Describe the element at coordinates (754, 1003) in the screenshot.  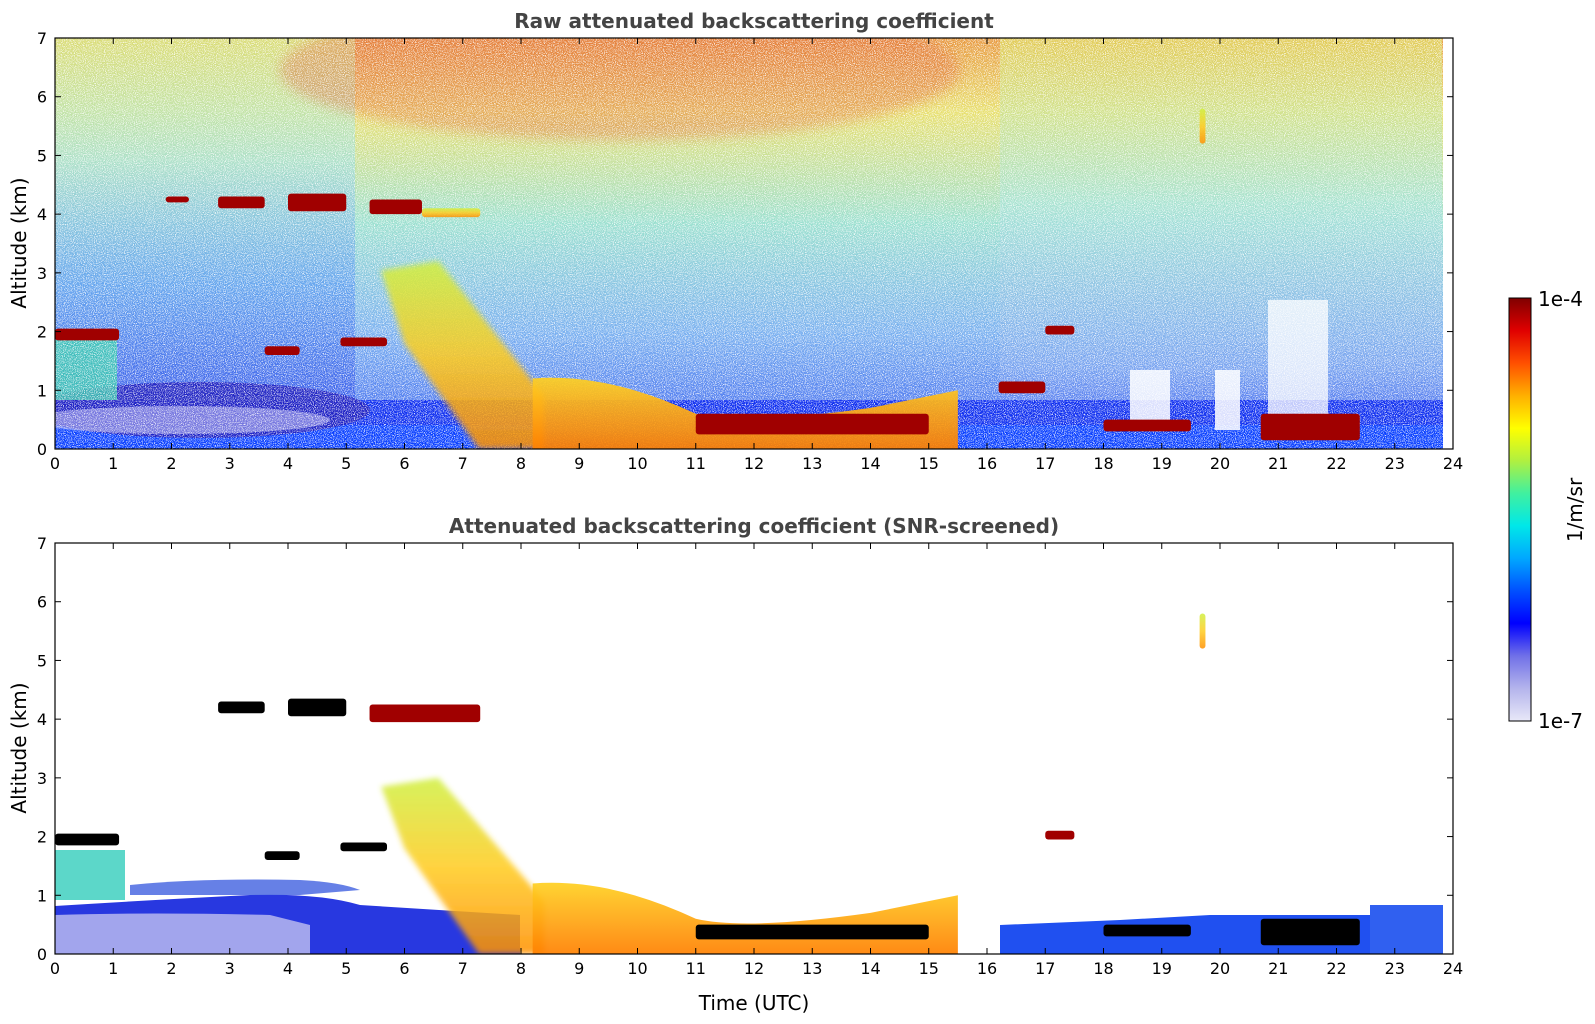
I see `x-axis-label: Time (UTC)` at that location.